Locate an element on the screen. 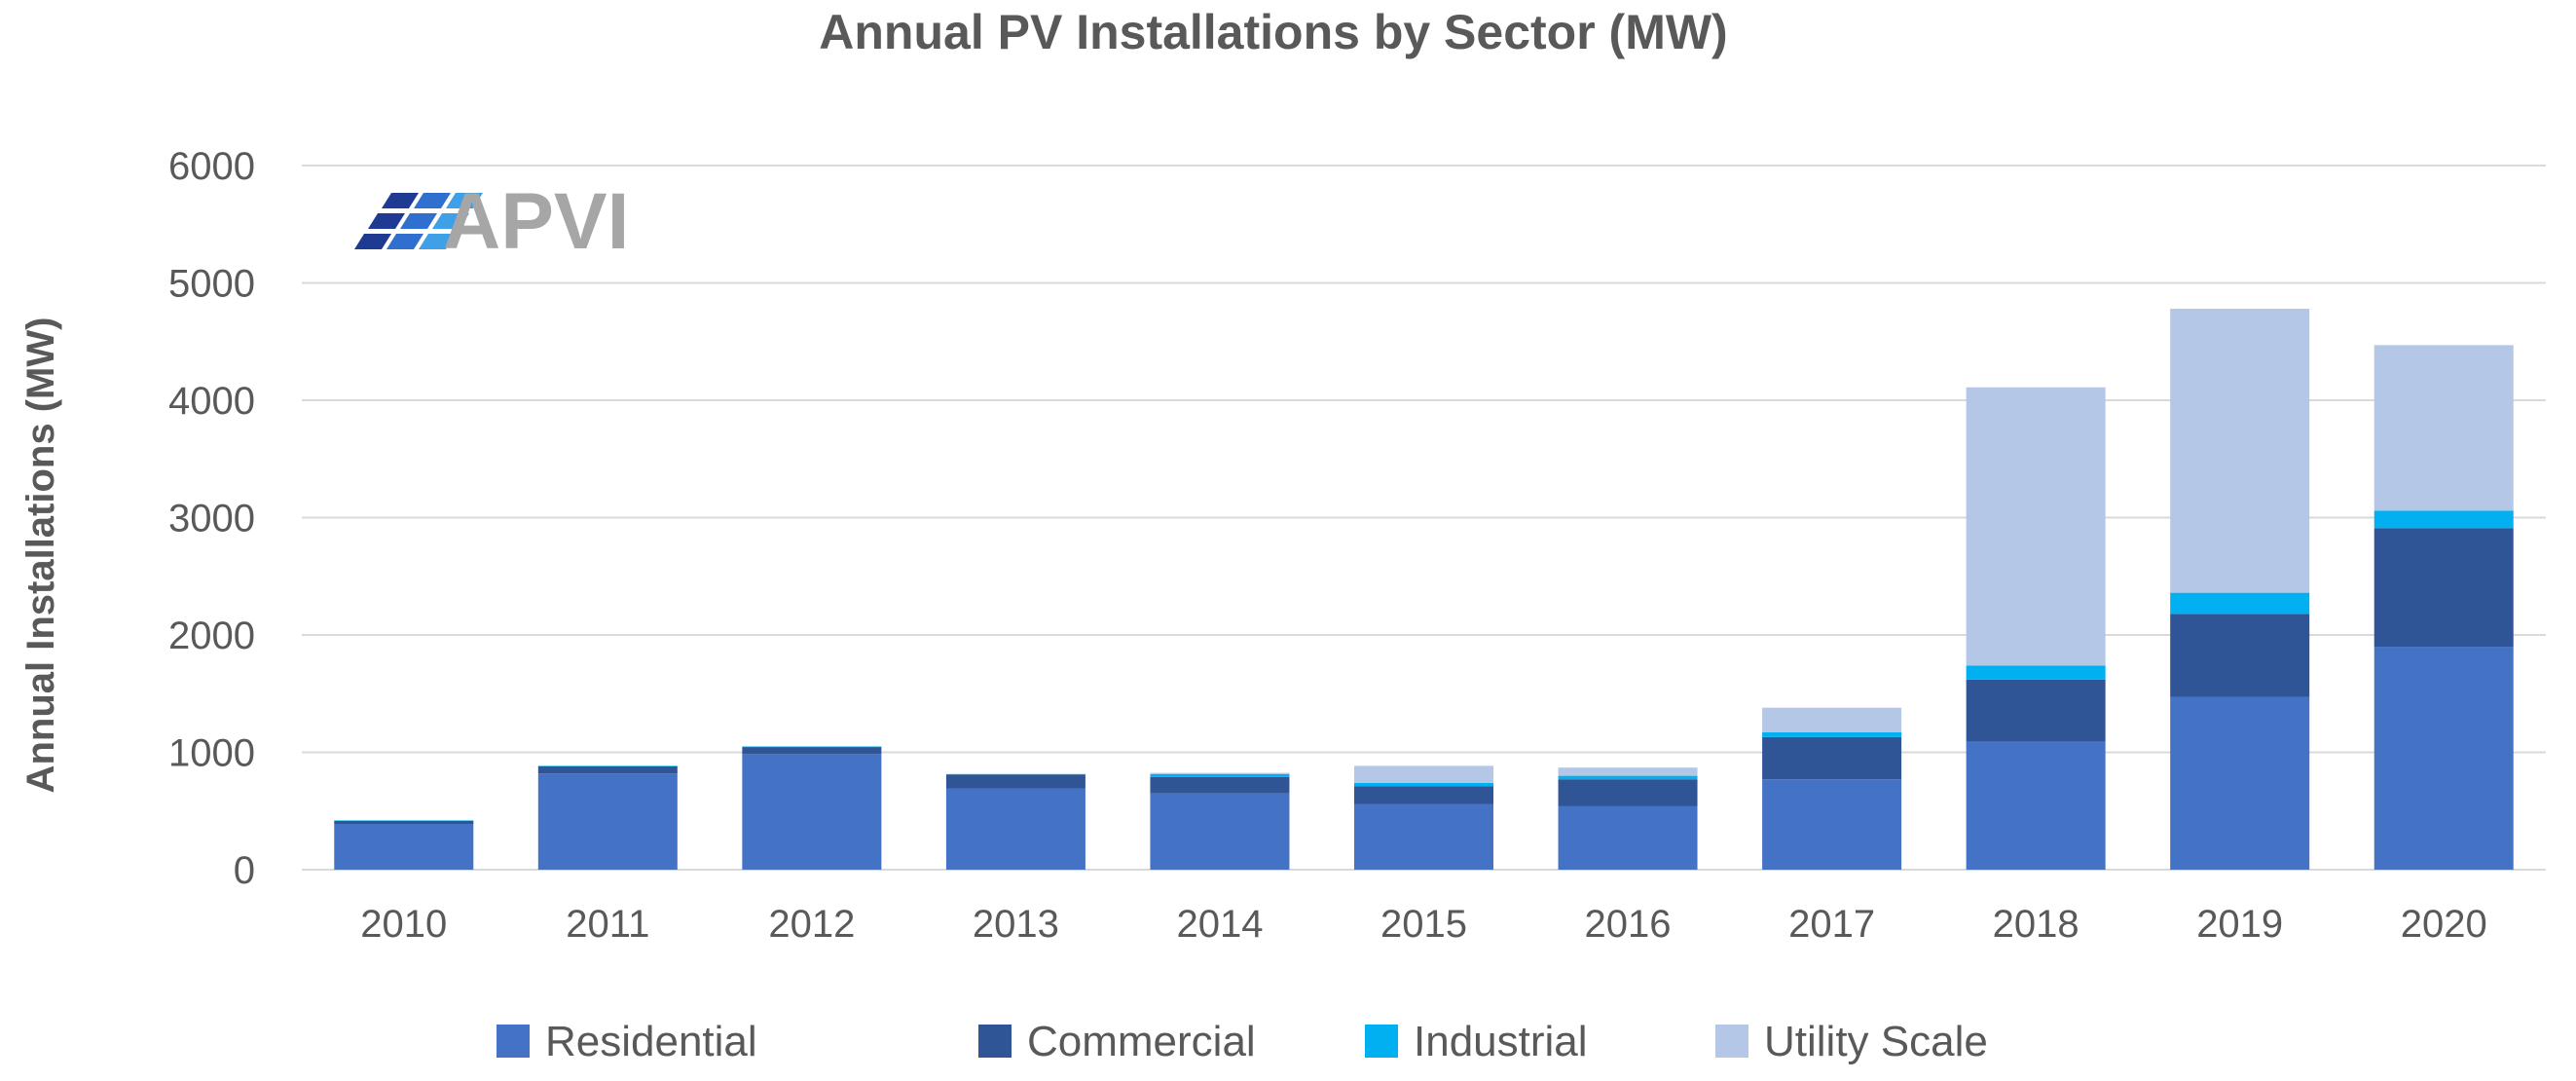  y-tick-label: 4000 is located at coordinates (211, 401).